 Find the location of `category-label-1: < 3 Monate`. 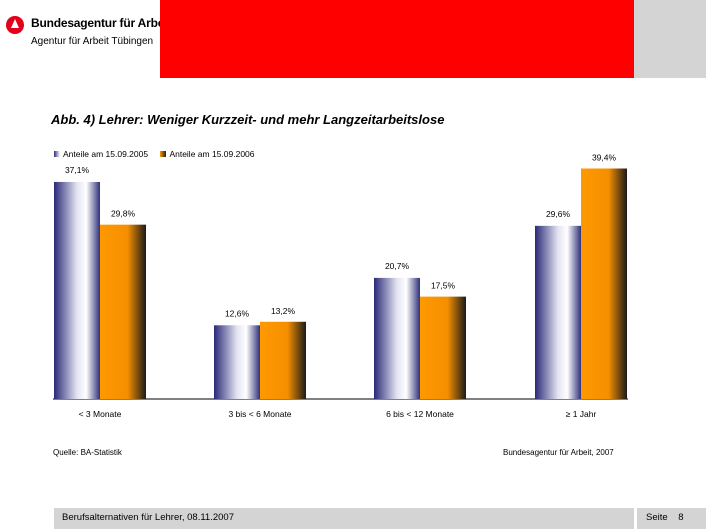

category-label-1: < 3 Monate is located at coordinates (100, 414).